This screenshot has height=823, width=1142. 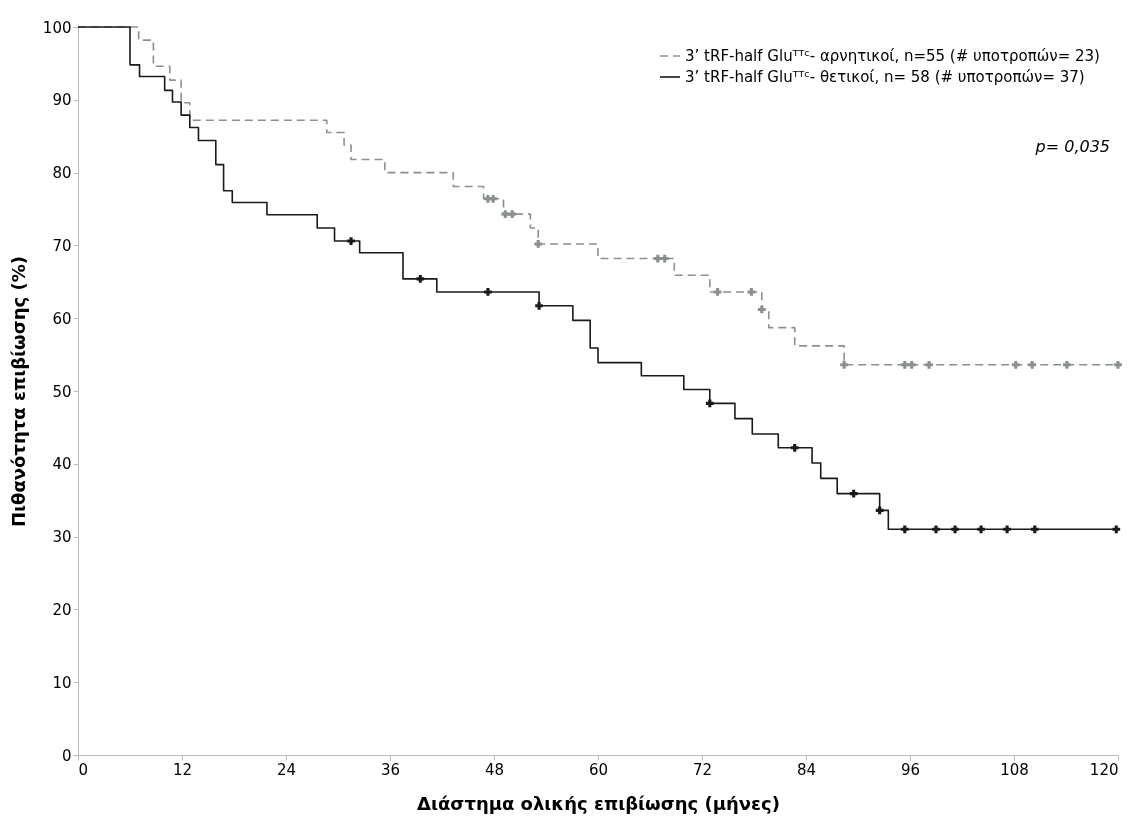 I want to click on x-tick-label: 36, so click(x=390, y=769).